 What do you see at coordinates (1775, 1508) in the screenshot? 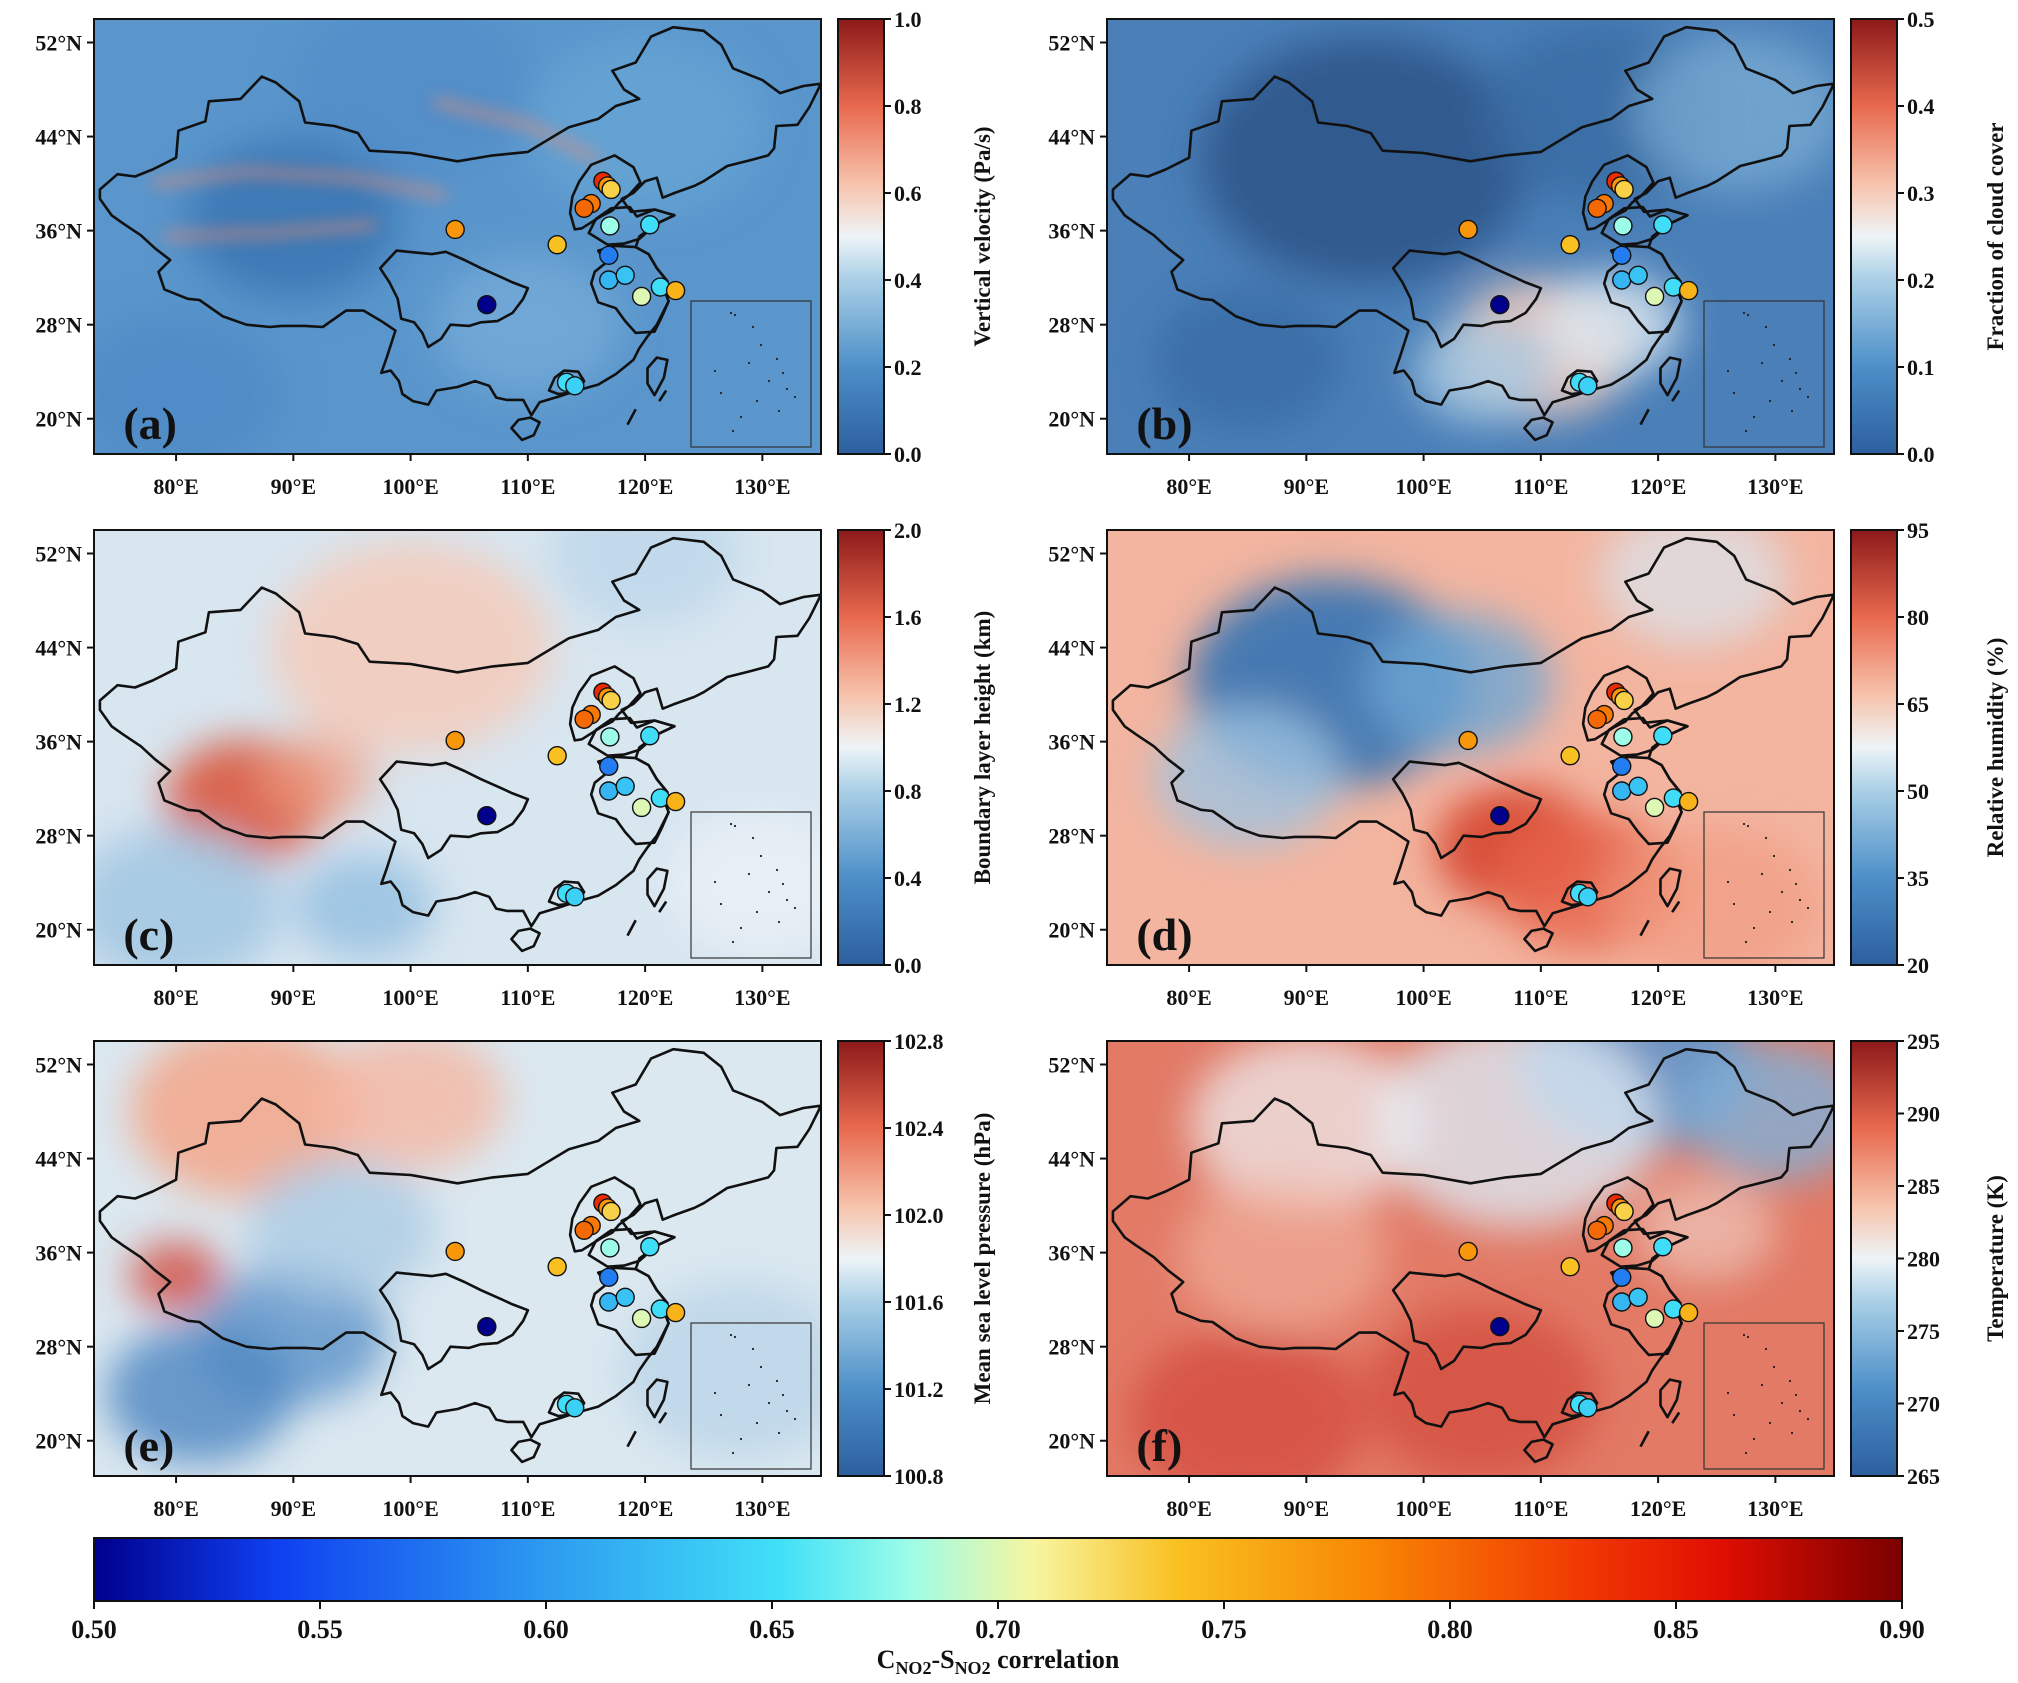
I see `lon-tick-label: 130°E` at bounding box center [1775, 1508].